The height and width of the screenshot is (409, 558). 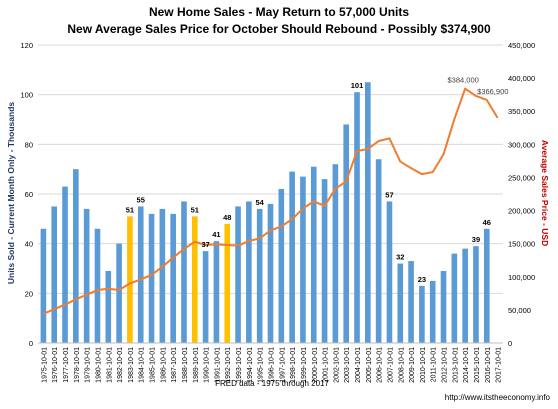 What do you see at coordinates (422, 279) in the screenshot?
I see `bar-data-label: 23` at bounding box center [422, 279].